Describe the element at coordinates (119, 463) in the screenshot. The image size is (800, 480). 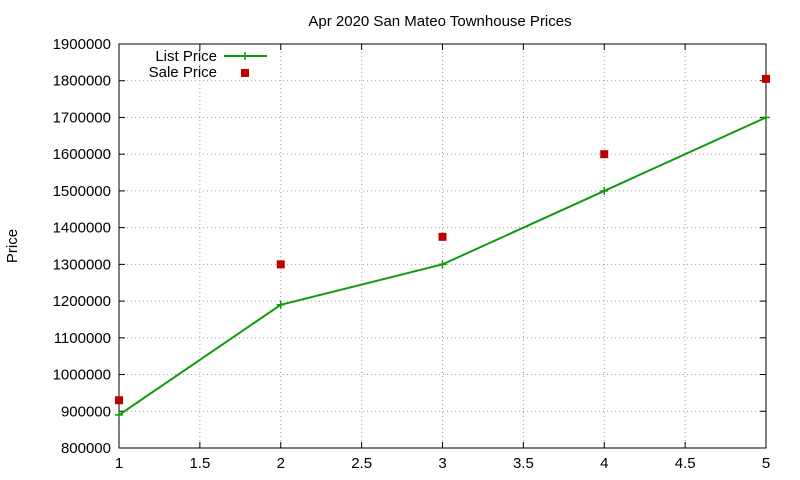
I see `x-tick-label: 1` at that location.